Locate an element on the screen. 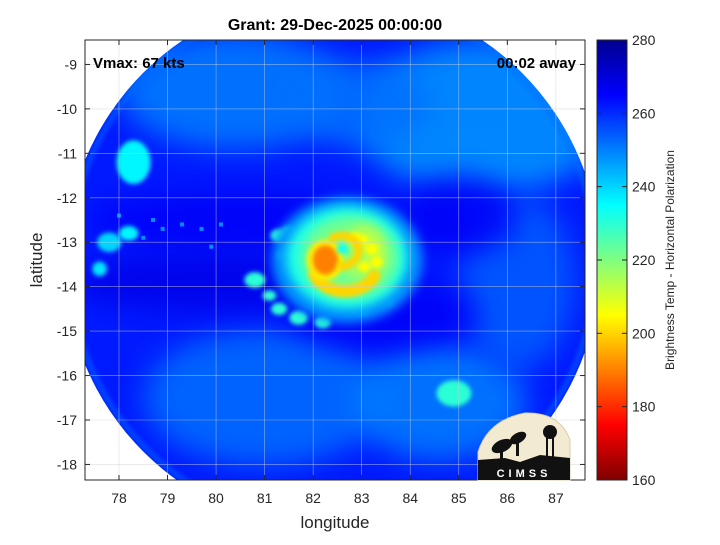  eyewall-hook is located at coordinates (345, 251).